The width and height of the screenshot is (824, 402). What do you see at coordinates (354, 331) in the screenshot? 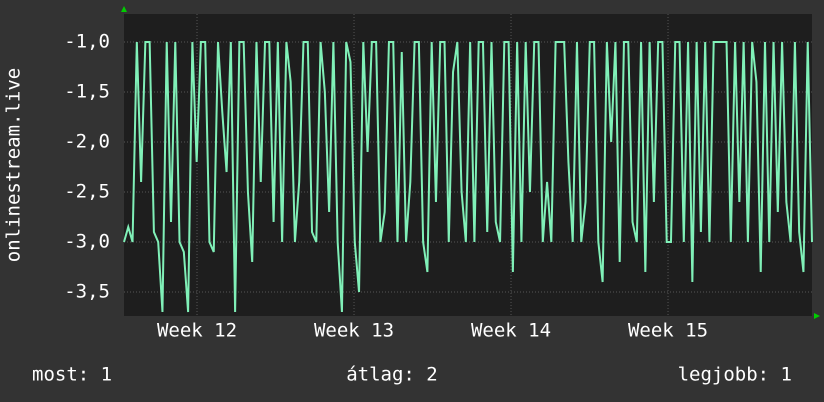
I see `x-tick-label: Week 13` at bounding box center [354, 331].